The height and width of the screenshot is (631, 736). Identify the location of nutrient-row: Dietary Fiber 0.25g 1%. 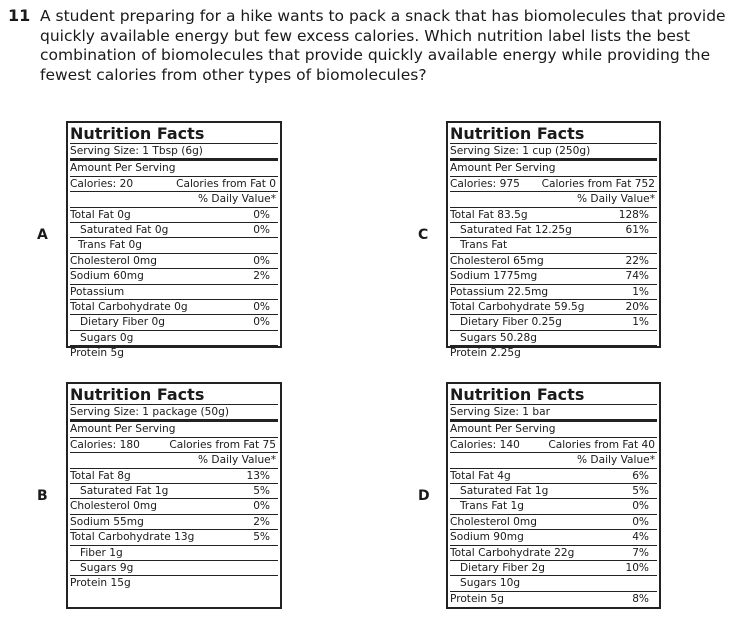
(553, 323).